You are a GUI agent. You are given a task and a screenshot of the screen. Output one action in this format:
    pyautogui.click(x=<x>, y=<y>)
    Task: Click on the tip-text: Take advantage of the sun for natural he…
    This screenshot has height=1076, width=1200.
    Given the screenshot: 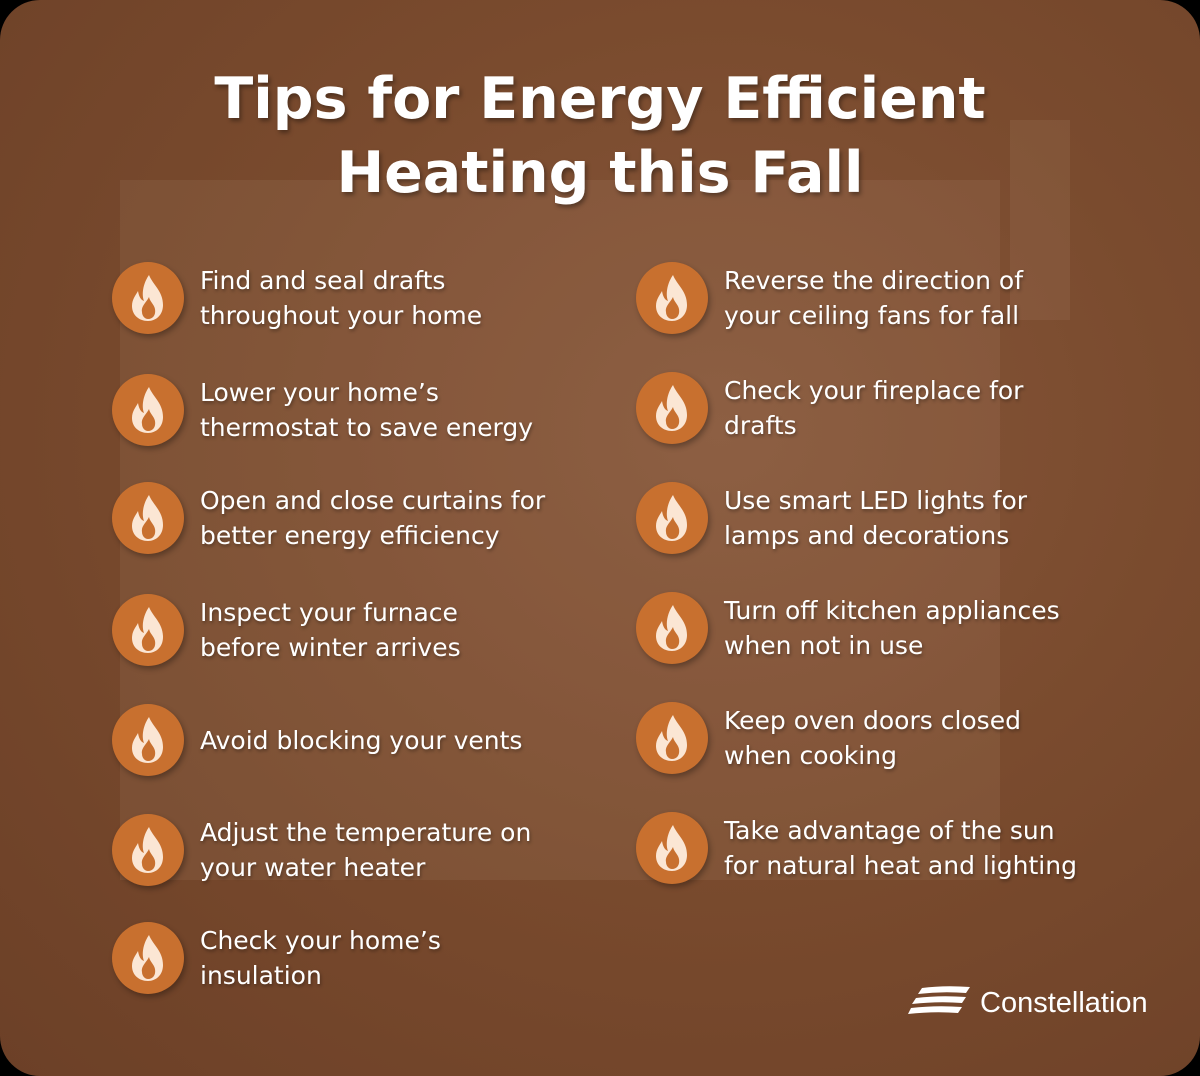 What is the action you would take?
    pyautogui.click(x=900, y=848)
    